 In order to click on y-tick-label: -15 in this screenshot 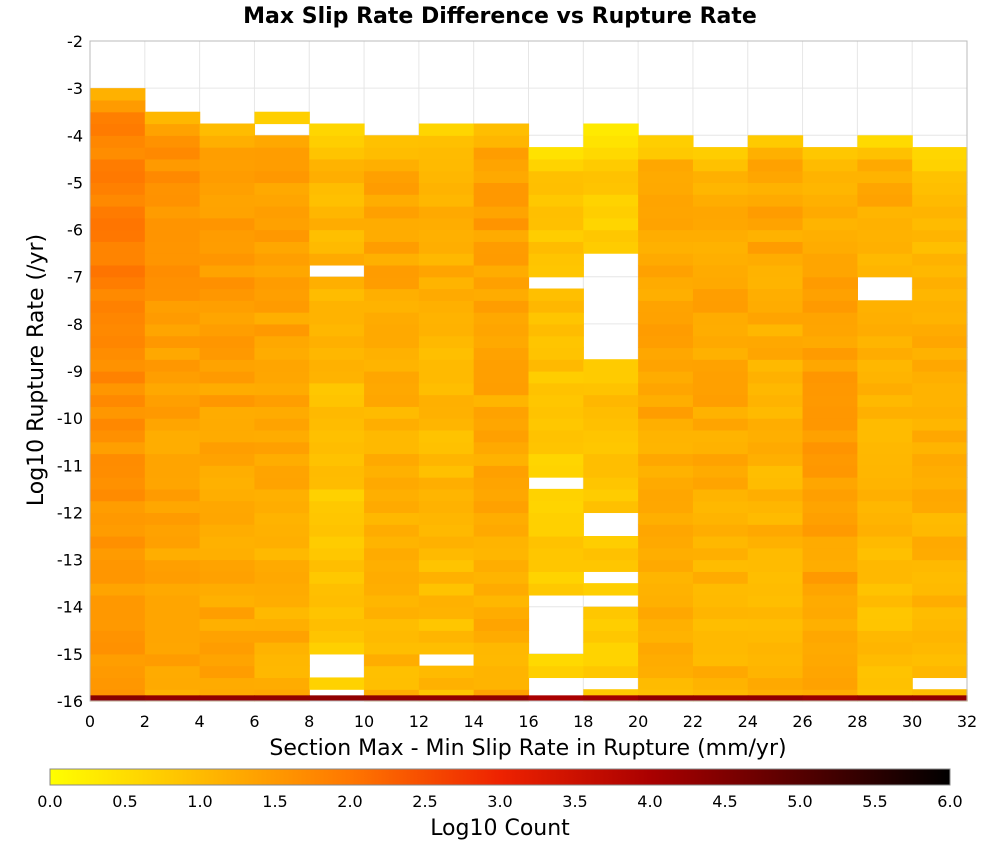, I will do `click(70, 654)`.